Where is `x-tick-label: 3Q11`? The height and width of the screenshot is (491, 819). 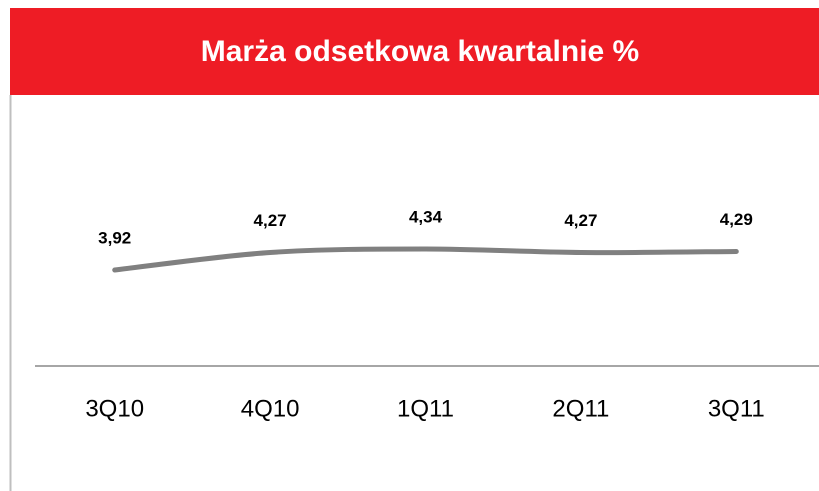 x-tick-label: 3Q11 is located at coordinates (736, 408).